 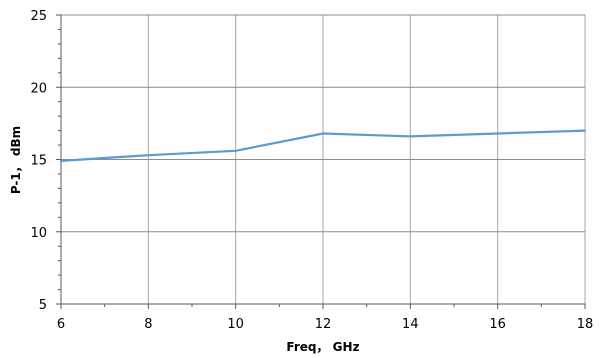 I want to click on y-tick-label: 25, so click(x=38, y=16).